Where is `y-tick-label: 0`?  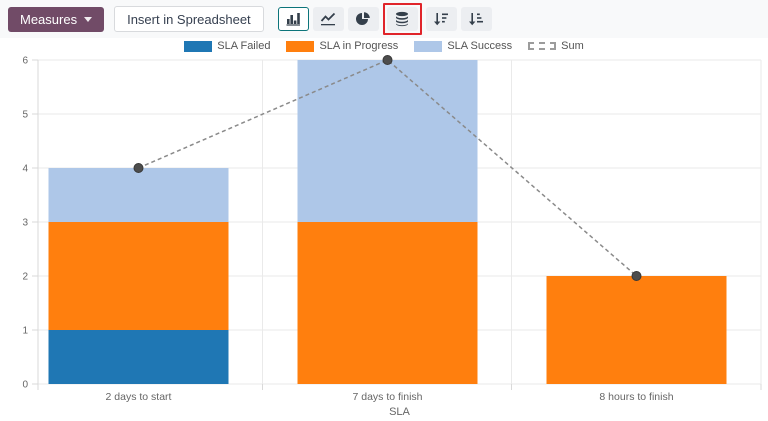
y-tick-label: 0 is located at coordinates (25, 385).